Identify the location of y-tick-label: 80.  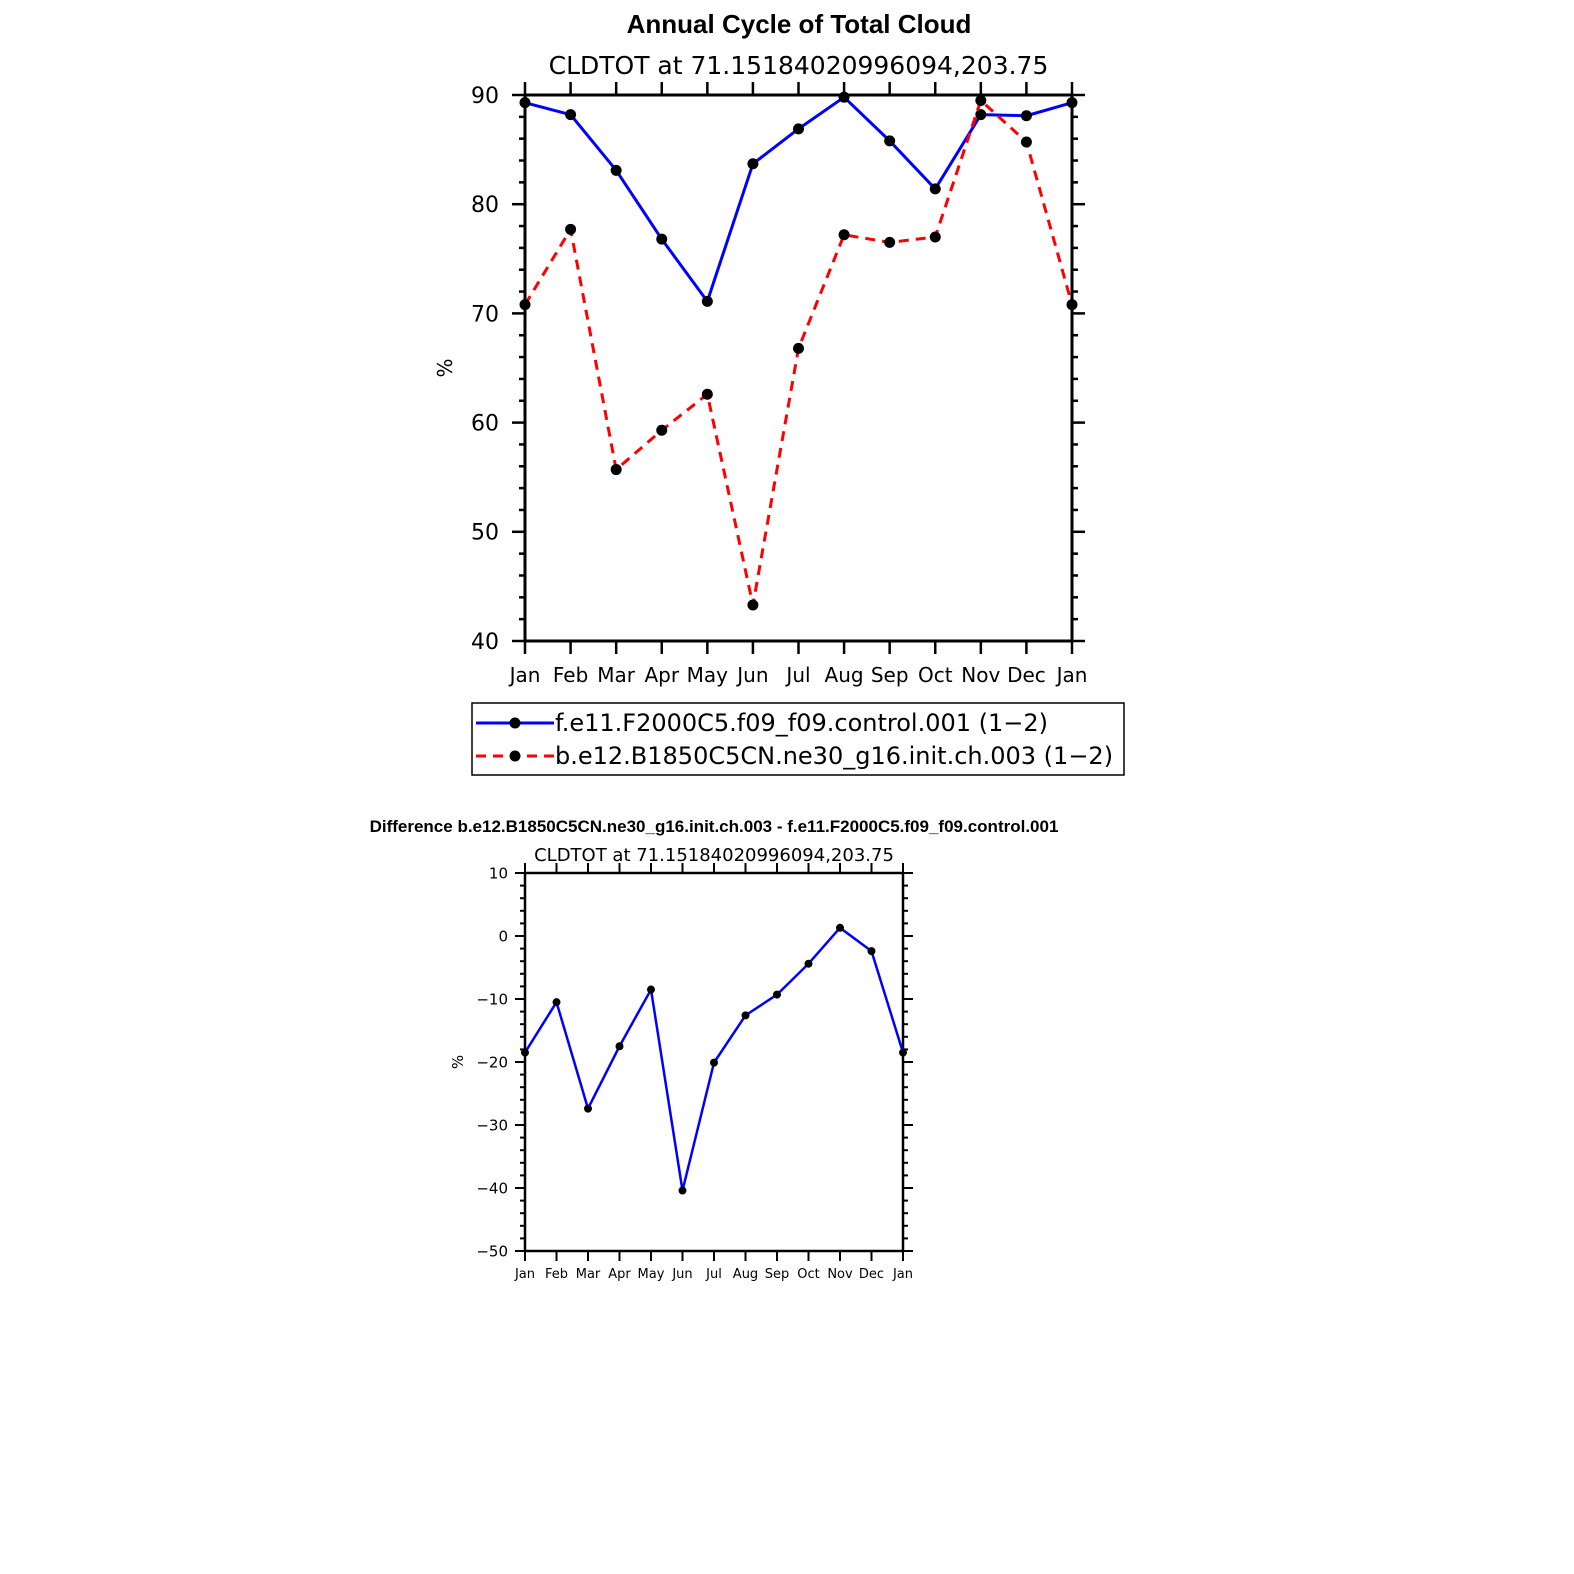
(485, 205).